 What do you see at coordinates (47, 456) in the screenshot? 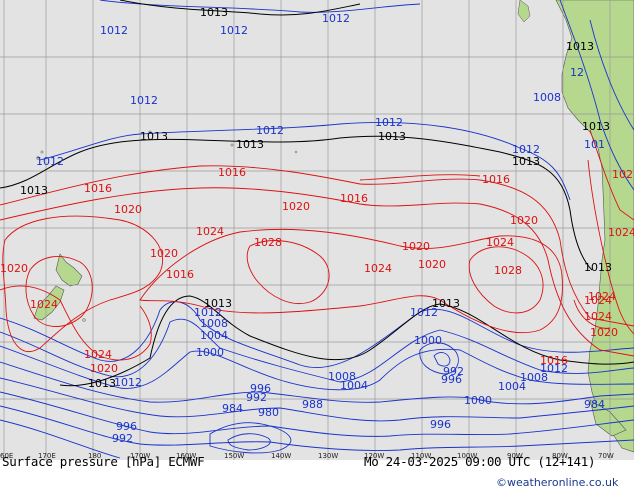
I see `lon-label: 170E` at bounding box center [47, 456].